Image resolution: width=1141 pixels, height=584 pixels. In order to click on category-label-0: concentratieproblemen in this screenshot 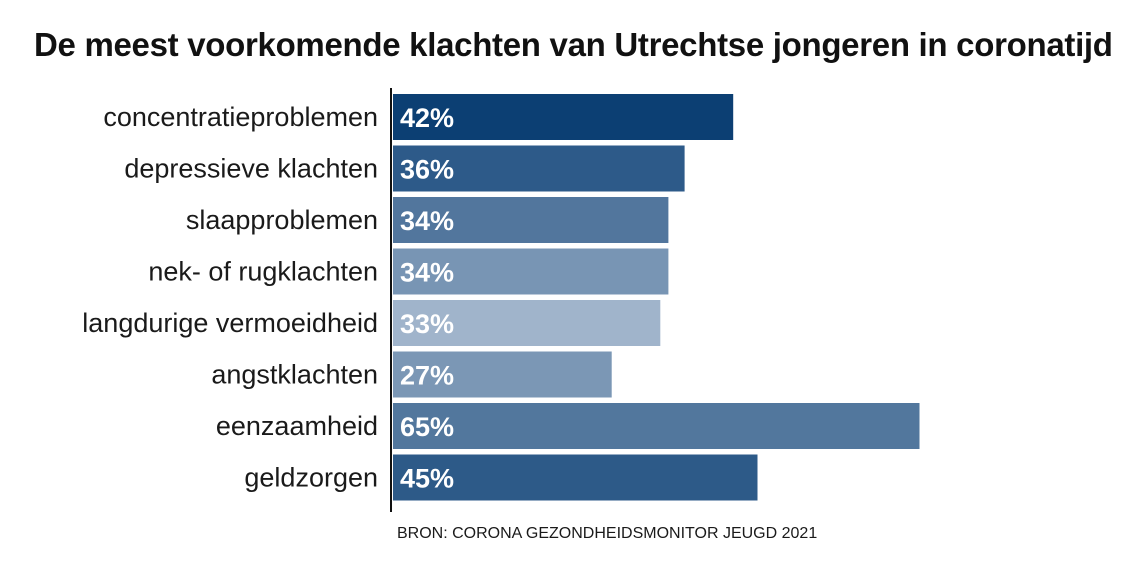, I will do `click(240, 117)`.